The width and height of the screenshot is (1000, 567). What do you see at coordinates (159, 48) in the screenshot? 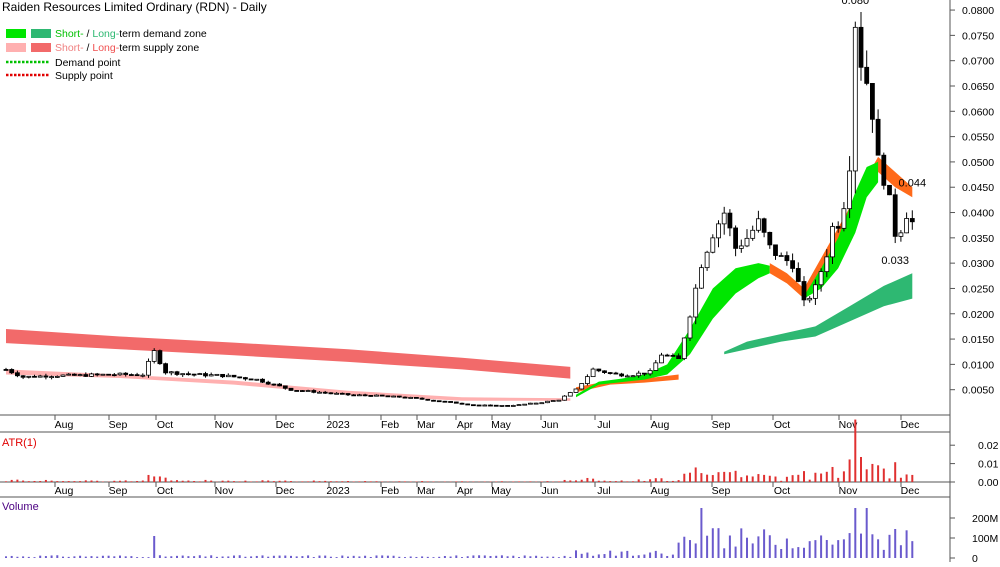
I see `legend-supply-suffix: term supply zone` at bounding box center [159, 48].